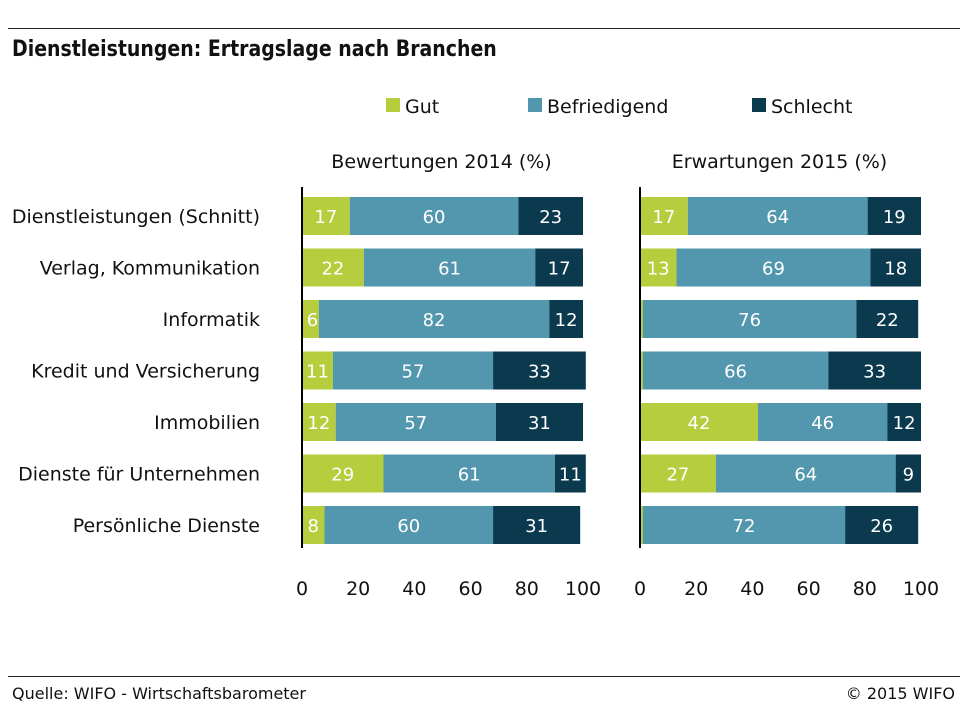 This screenshot has height=709, width=961. Describe the element at coordinates (422, 107) in the screenshot. I see `legend-label-gut: Gut` at that location.